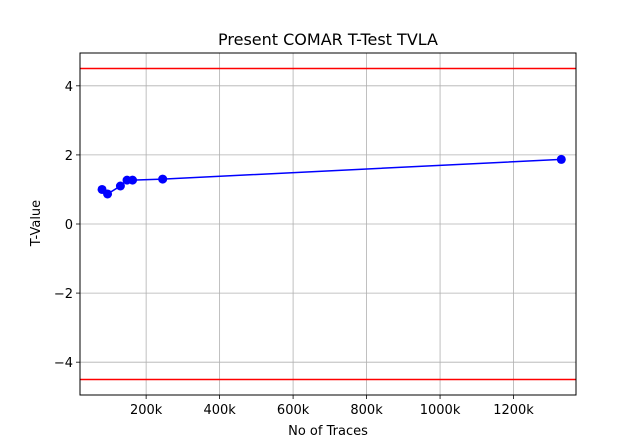 This screenshot has width=640, height=443. I want to click on y-axis-label: T-Value, so click(36, 223).